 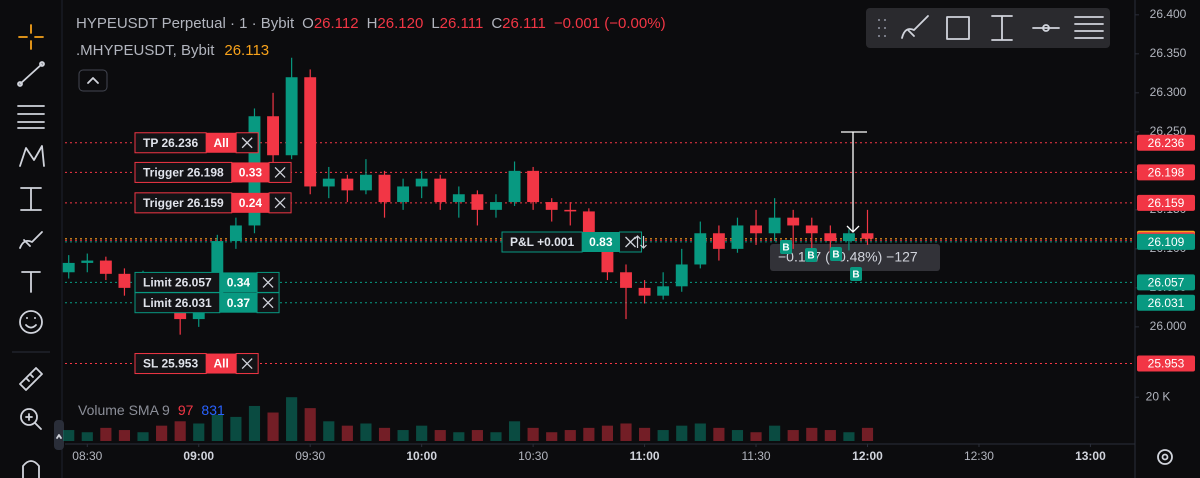 I want to click on order-widget: TP 26.236 All, so click(x=196, y=143).